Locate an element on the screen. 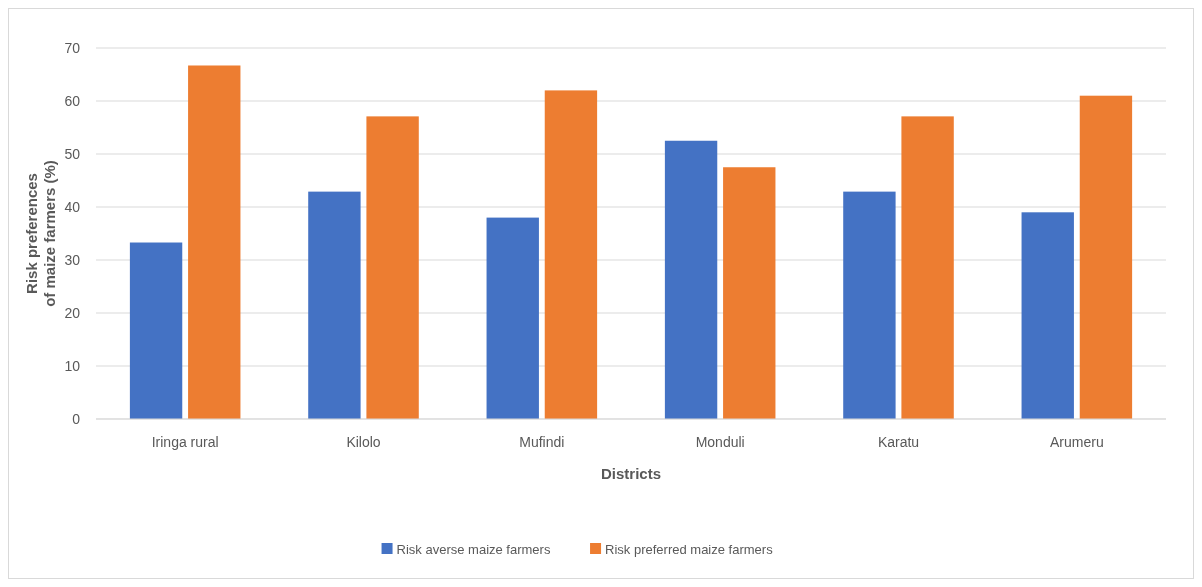  x-tick-label: Mufindi is located at coordinates (542, 442).